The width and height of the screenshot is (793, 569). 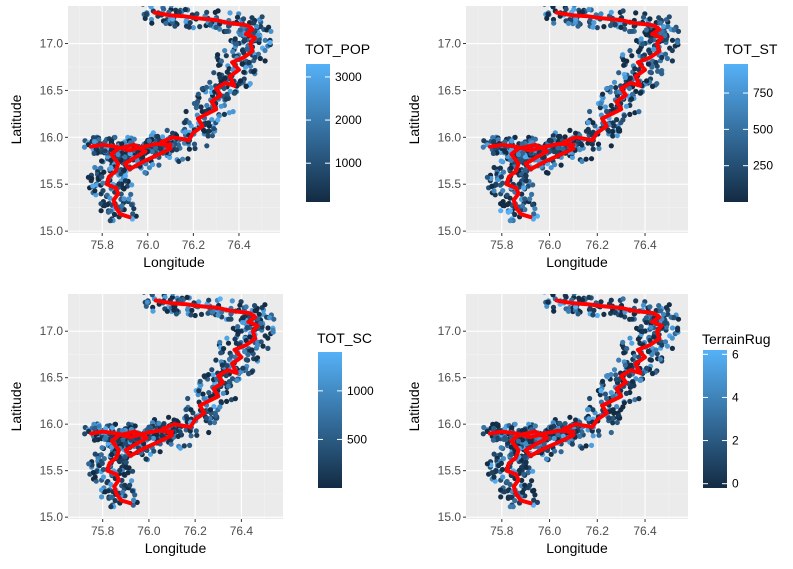 I want to click on legend-tick-label: 0, so click(x=735, y=484).